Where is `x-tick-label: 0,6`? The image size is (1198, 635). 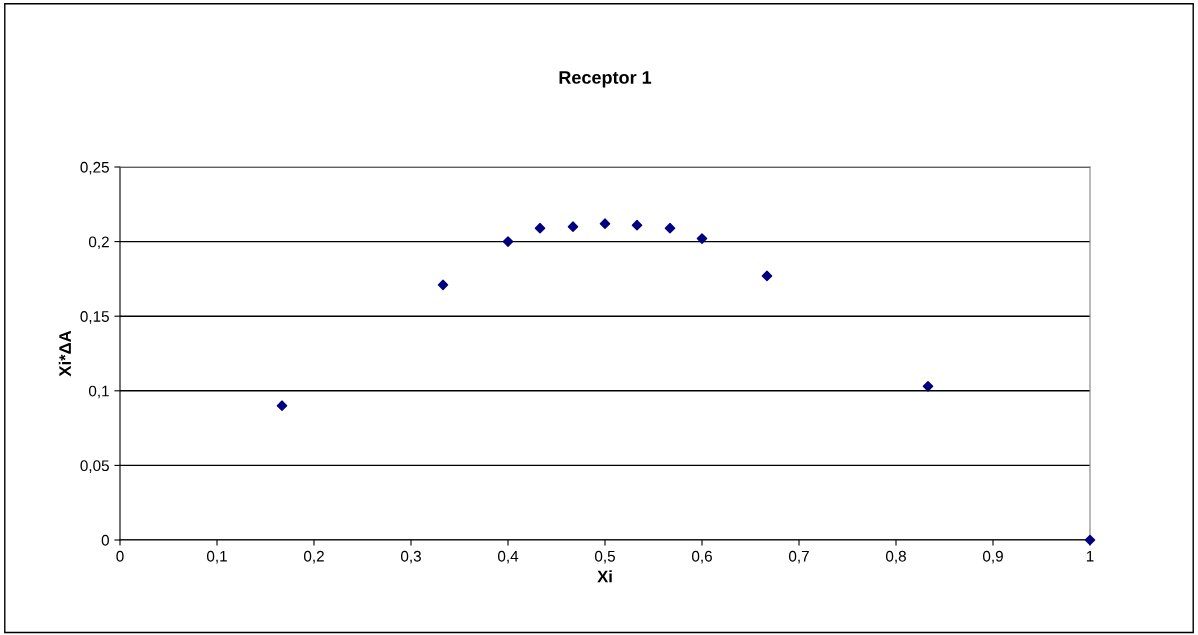
x-tick-label: 0,6 is located at coordinates (701, 557).